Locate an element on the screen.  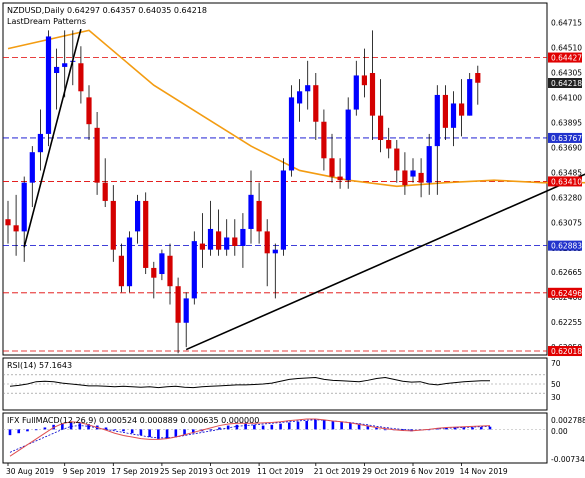
macd-level-zero: 0.00 is located at coordinates (559, 431).